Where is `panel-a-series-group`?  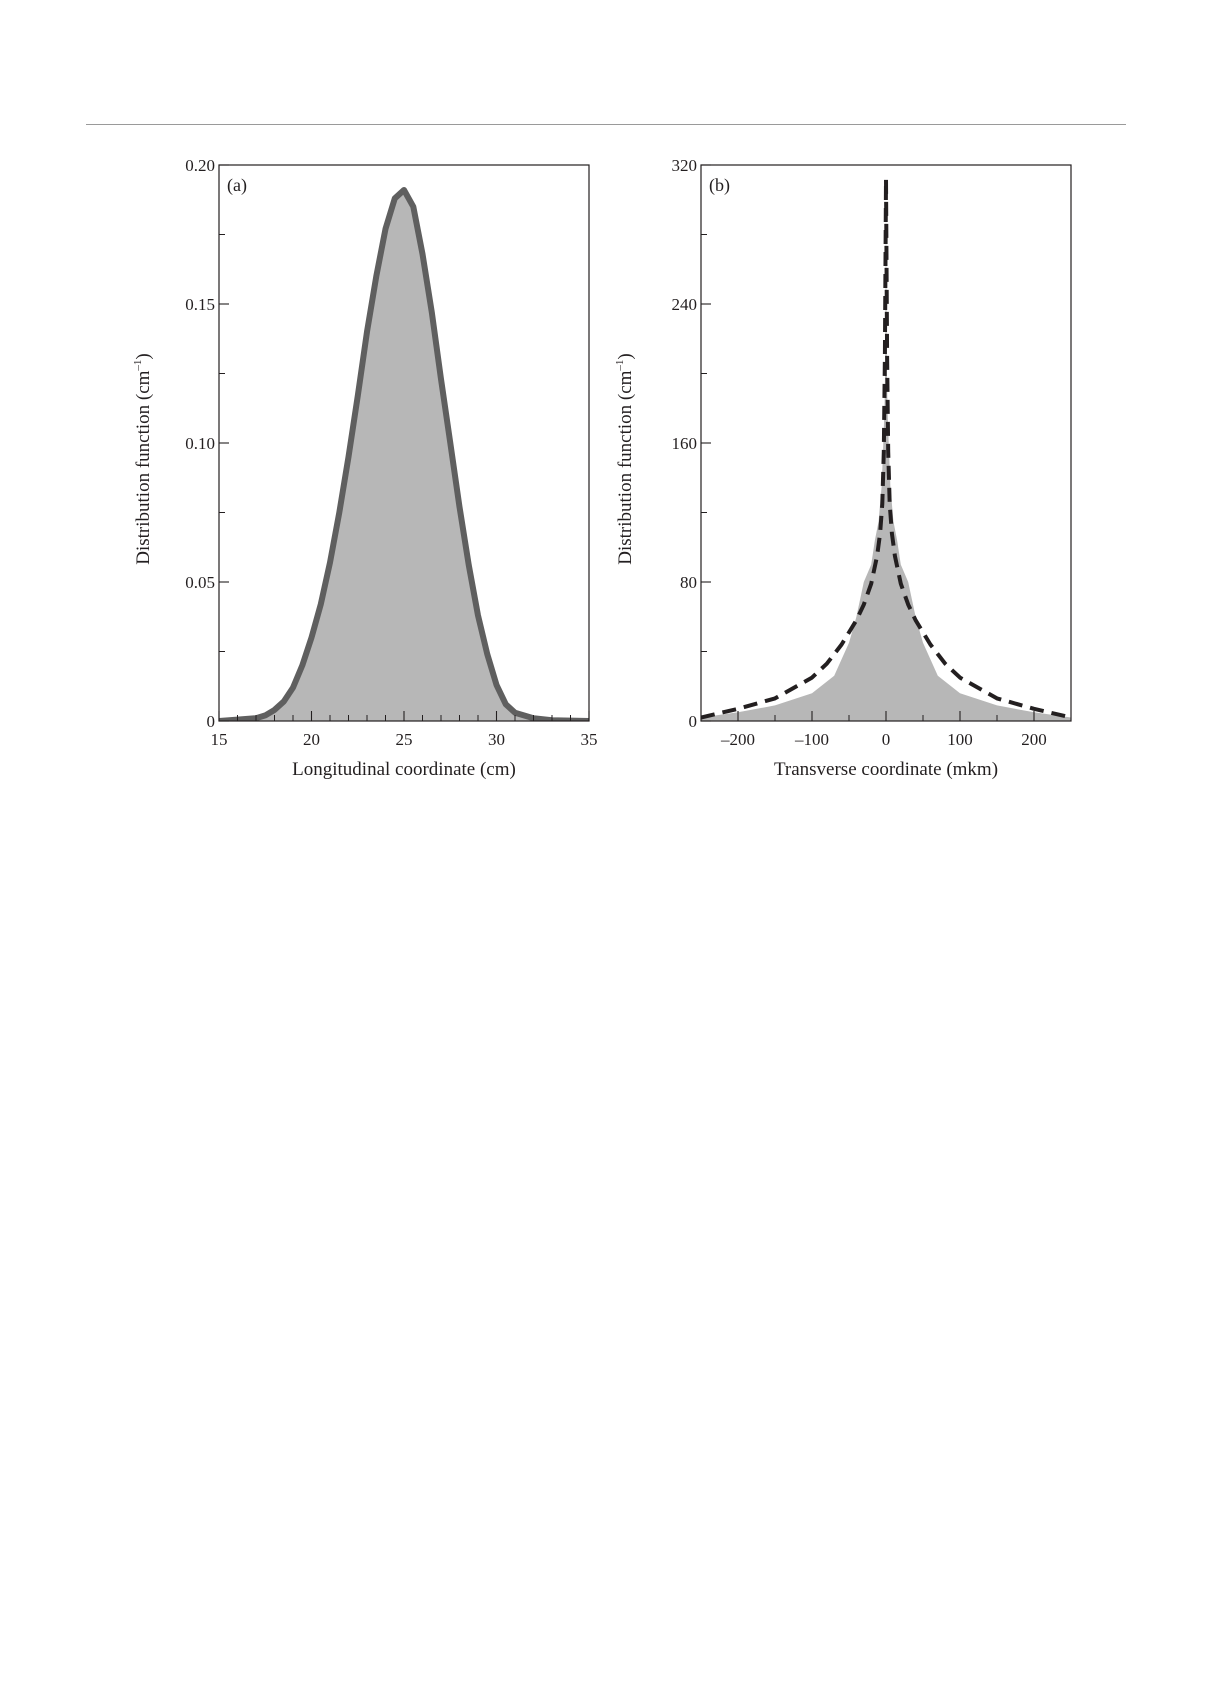 panel-a-series-group is located at coordinates (404, 454).